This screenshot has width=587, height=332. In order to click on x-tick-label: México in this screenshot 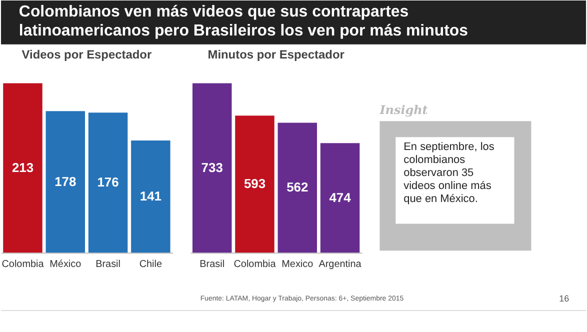, I will do `click(66, 264)`.